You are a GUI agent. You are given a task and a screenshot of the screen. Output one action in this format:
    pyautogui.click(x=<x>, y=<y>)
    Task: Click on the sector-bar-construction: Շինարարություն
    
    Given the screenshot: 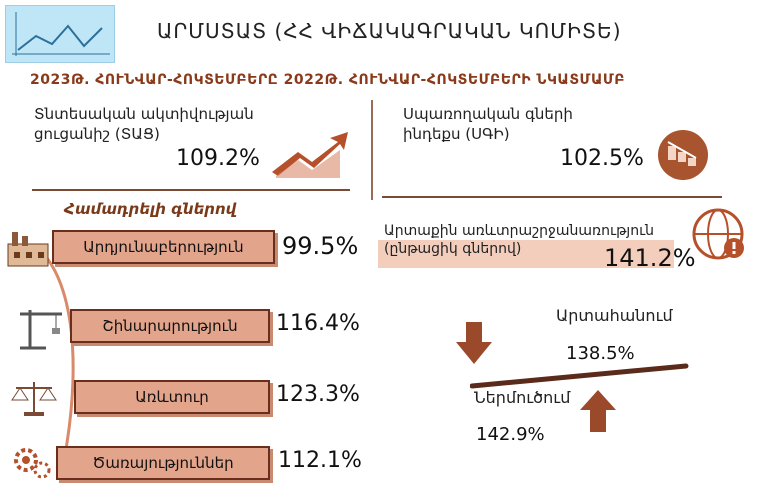 What is the action you would take?
    pyautogui.click(x=170, y=326)
    